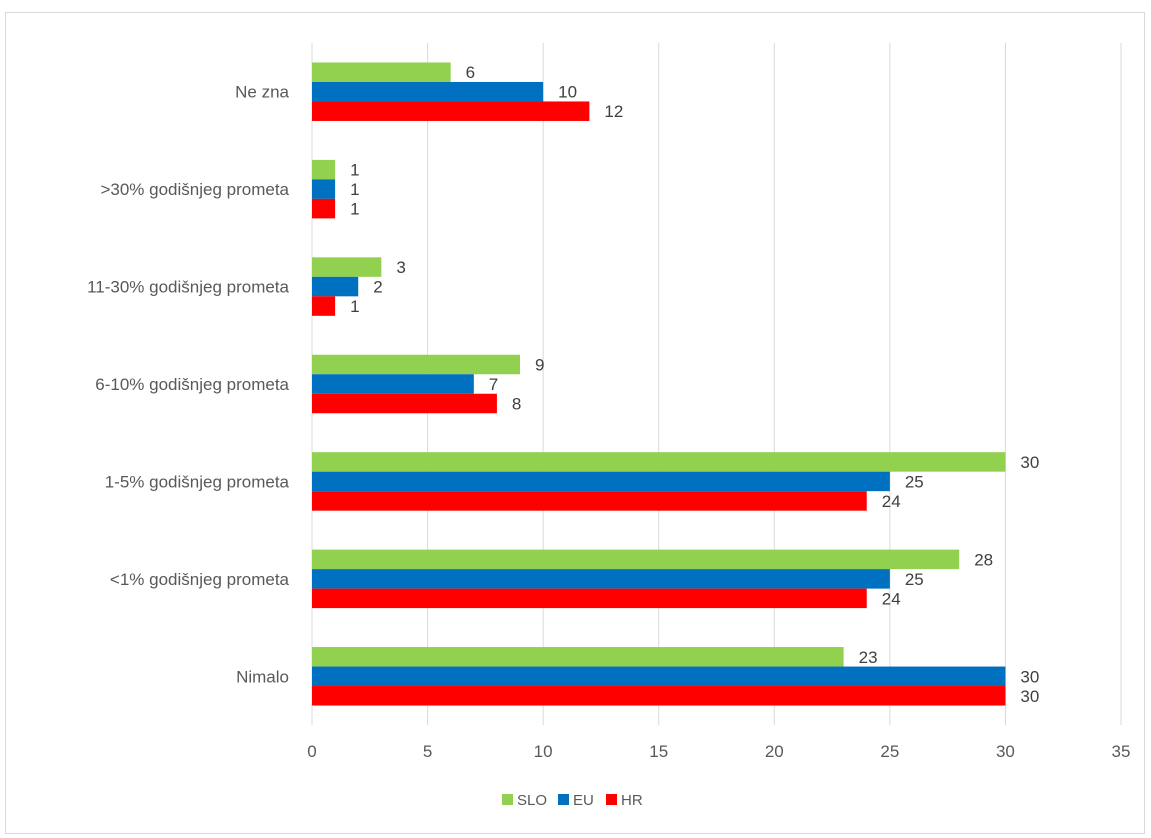 This screenshot has width=1151, height=838. I want to click on x-tick-label-15: 15, so click(658, 751).